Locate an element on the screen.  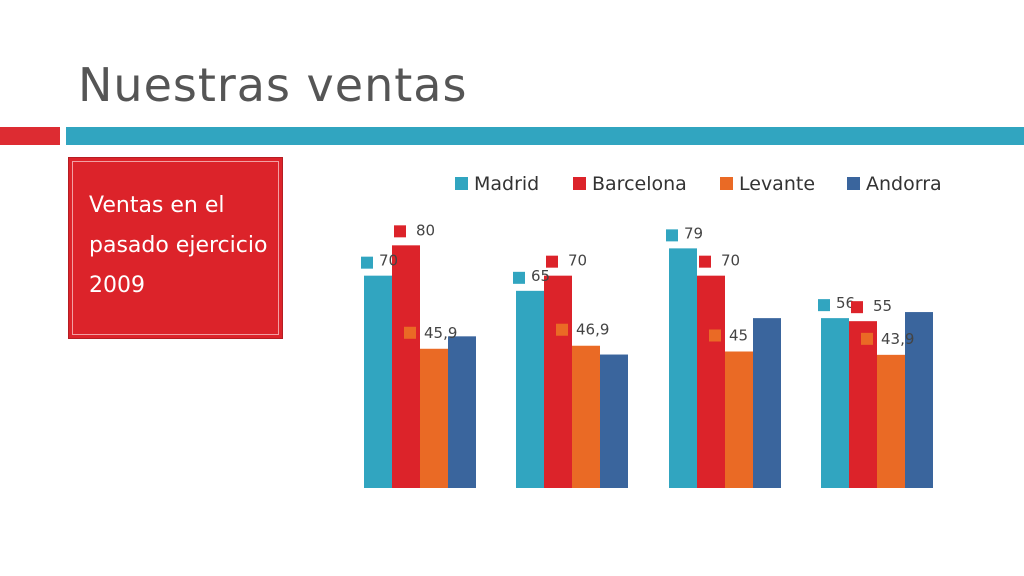
callout-text: Ventas en el pasado ejercicio 2009 is located at coordinates (178, 245).